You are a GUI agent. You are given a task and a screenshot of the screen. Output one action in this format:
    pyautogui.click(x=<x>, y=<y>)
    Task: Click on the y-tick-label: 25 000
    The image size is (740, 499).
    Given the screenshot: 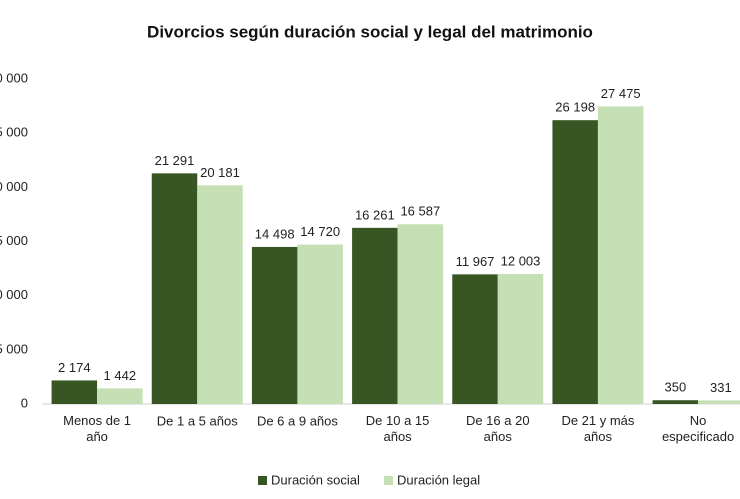 What is the action you would take?
    pyautogui.click(x=14, y=132)
    